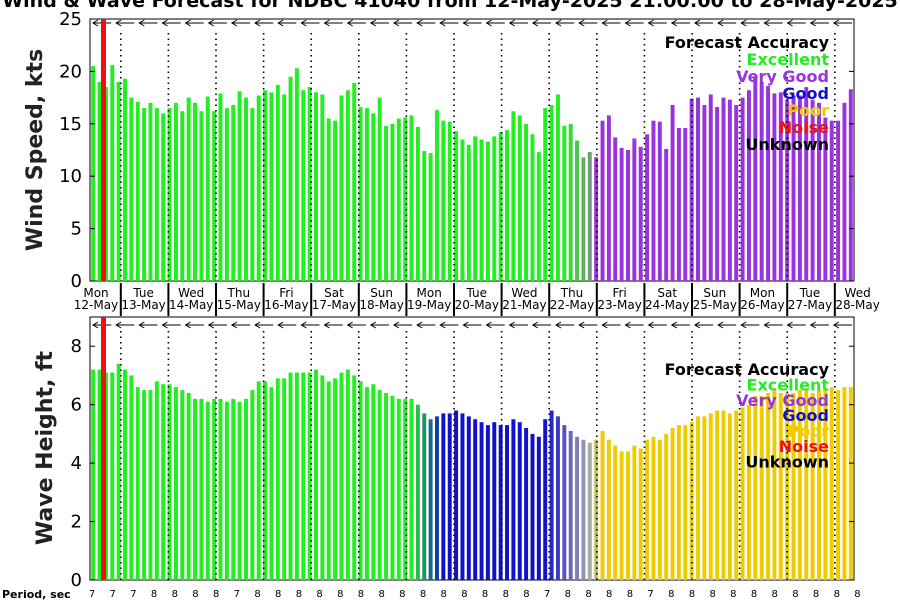 The width and height of the screenshot is (900, 600). Describe the element at coordinates (70, 176) in the screenshot. I see `wind-y-tick-label: 10` at that location.